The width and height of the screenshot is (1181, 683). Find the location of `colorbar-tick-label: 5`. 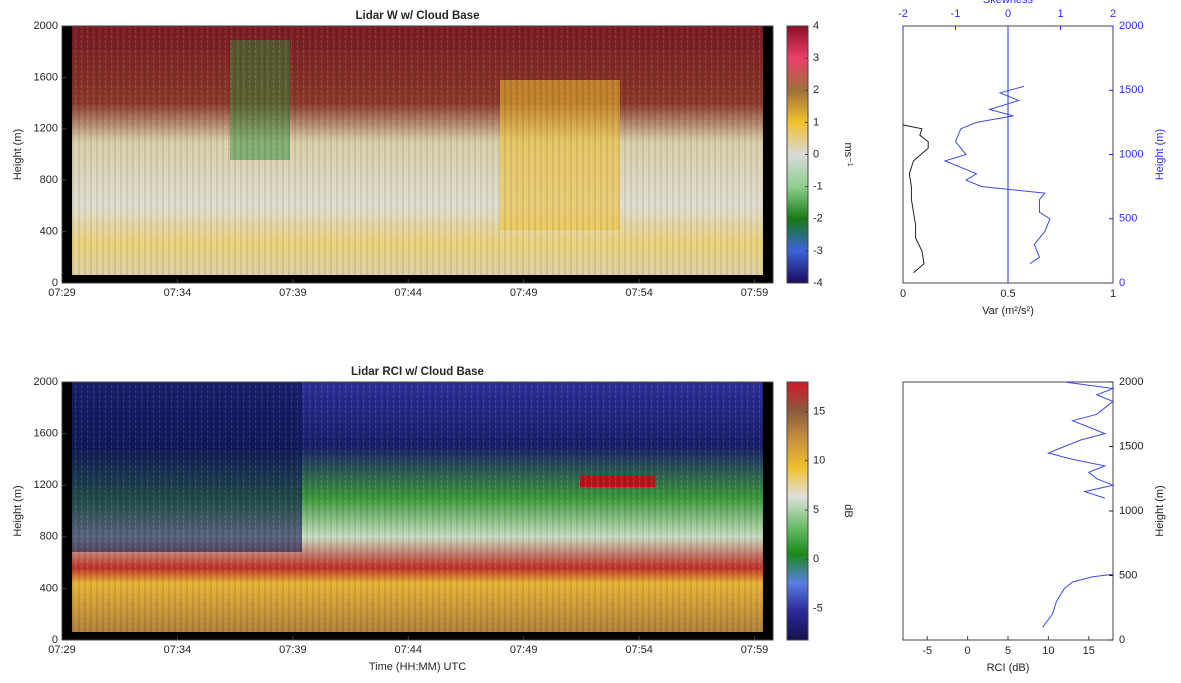

colorbar-tick-label: 5 is located at coordinates (816, 510).